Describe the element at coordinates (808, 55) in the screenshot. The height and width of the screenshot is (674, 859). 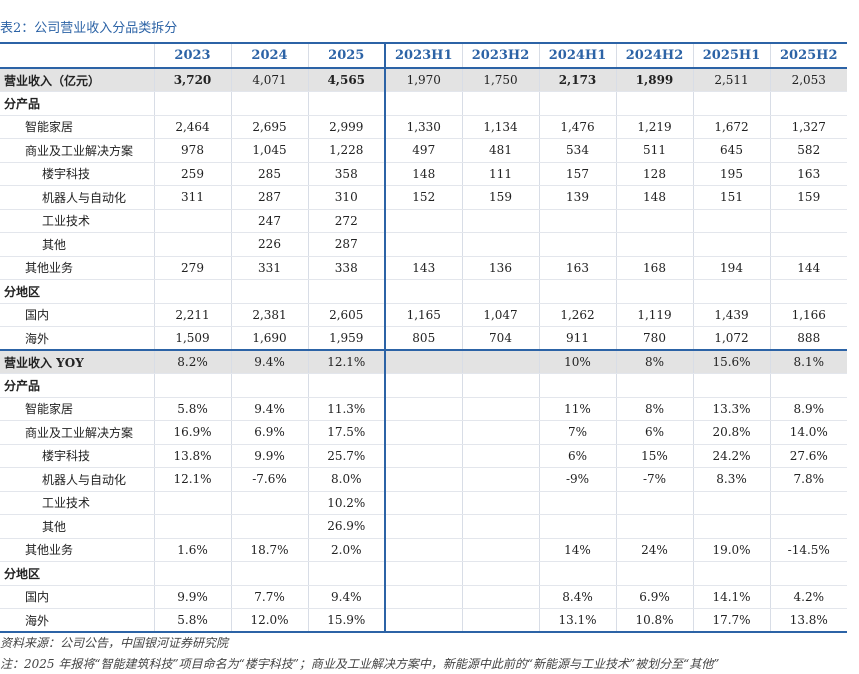
I see `header-cell: 2025H2` at that location.